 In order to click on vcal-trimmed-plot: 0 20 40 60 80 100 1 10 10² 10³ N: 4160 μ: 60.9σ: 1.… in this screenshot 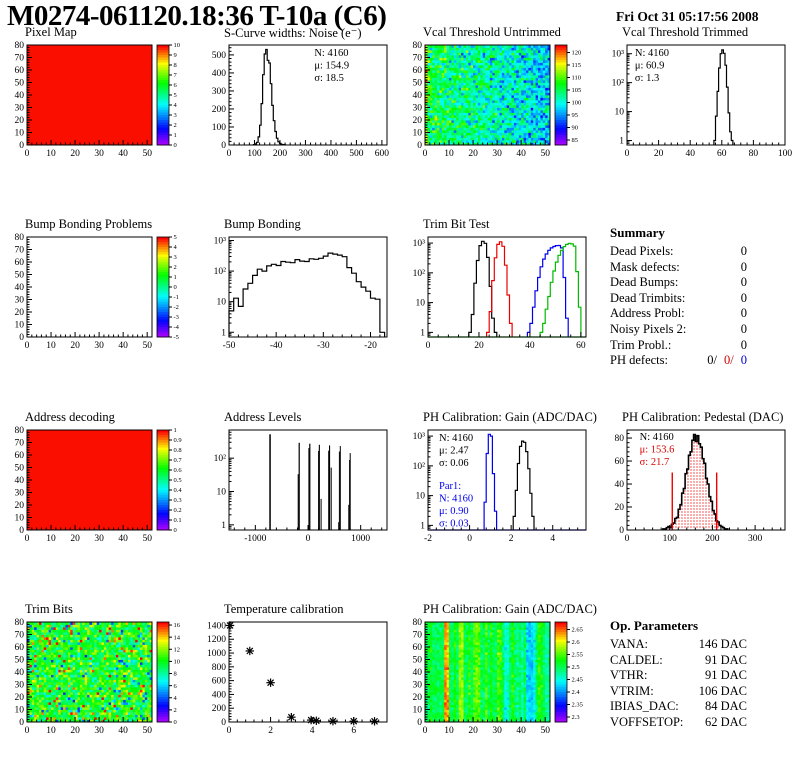, I will do `click(702, 101)`.